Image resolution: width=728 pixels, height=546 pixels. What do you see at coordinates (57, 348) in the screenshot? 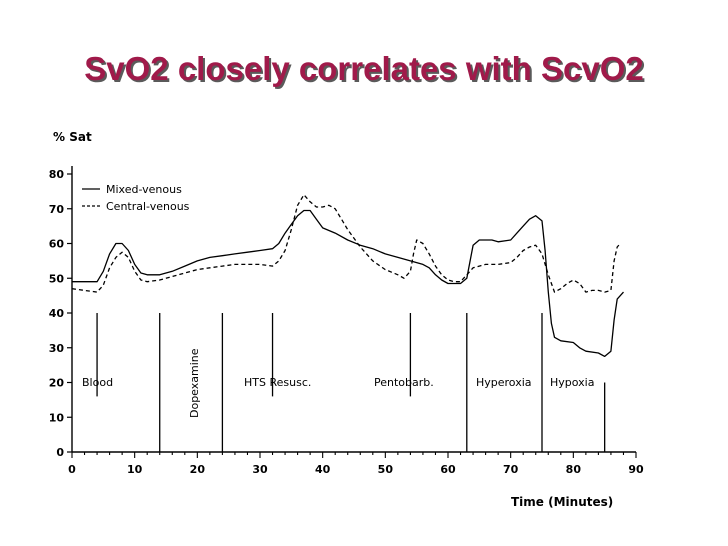
I see `y-tick-label: 30` at bounding box center [57, 348].